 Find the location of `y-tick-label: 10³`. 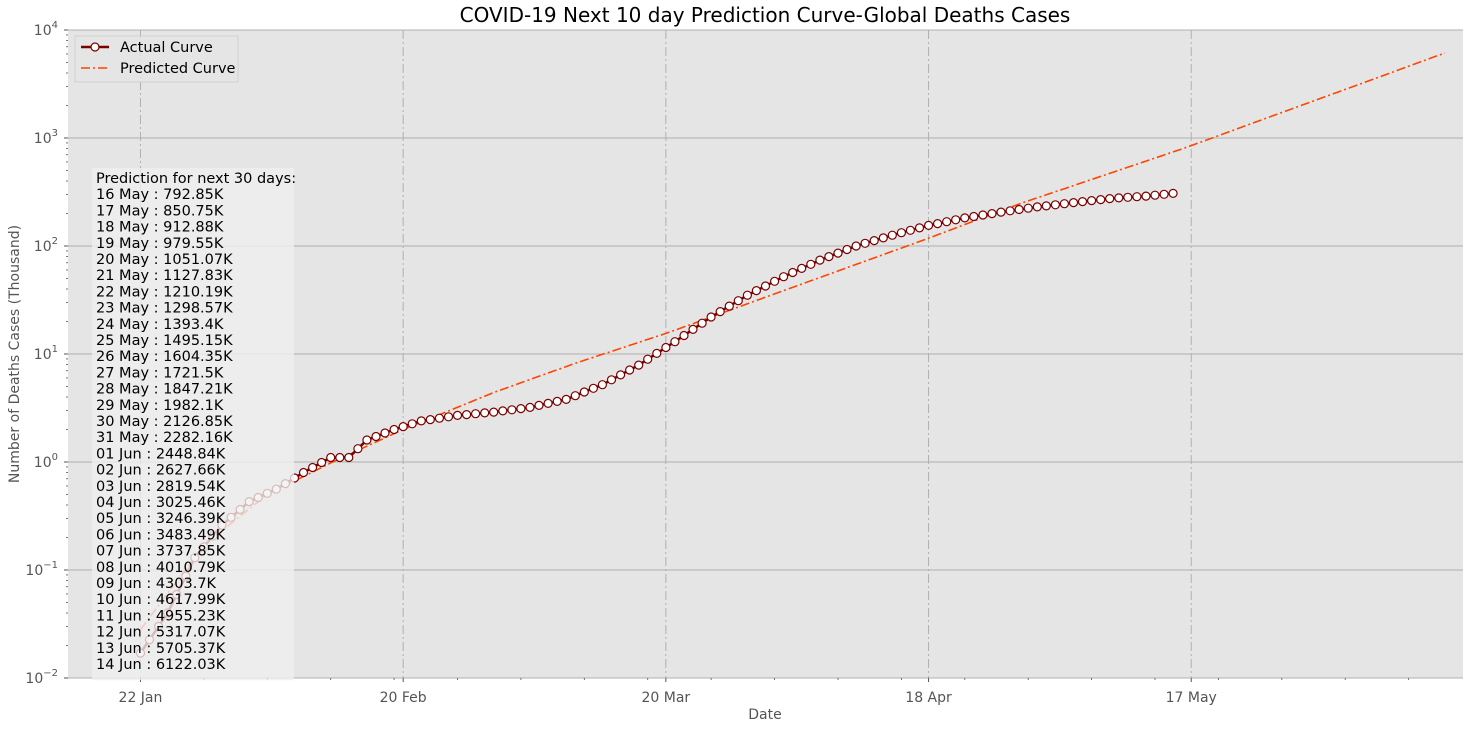

y-tick-label: 10³ is located at coordinates (46, 137).